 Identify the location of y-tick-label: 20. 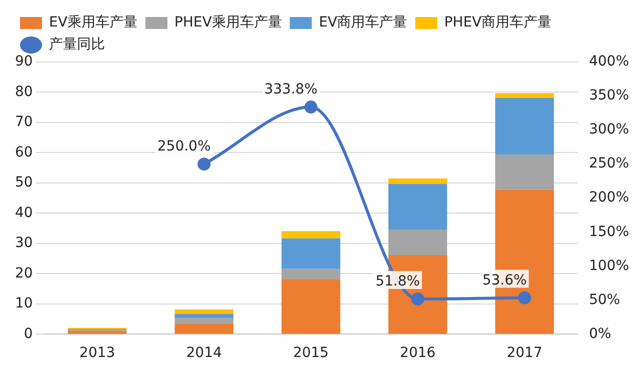
(23, 273).